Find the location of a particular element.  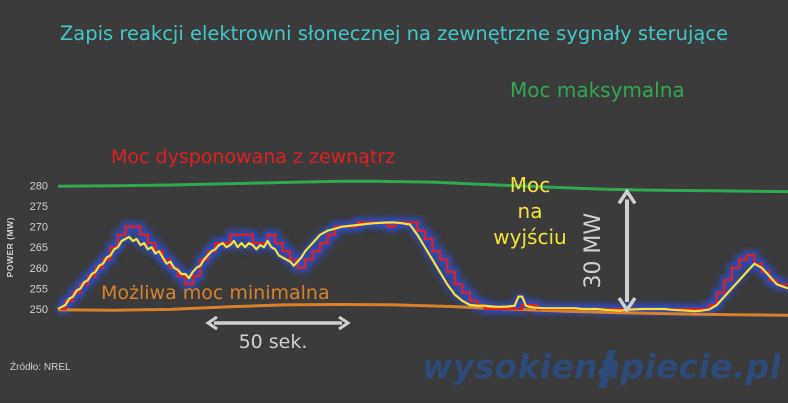

label-50s: 50 sek. is located at coordinates (273, 342).